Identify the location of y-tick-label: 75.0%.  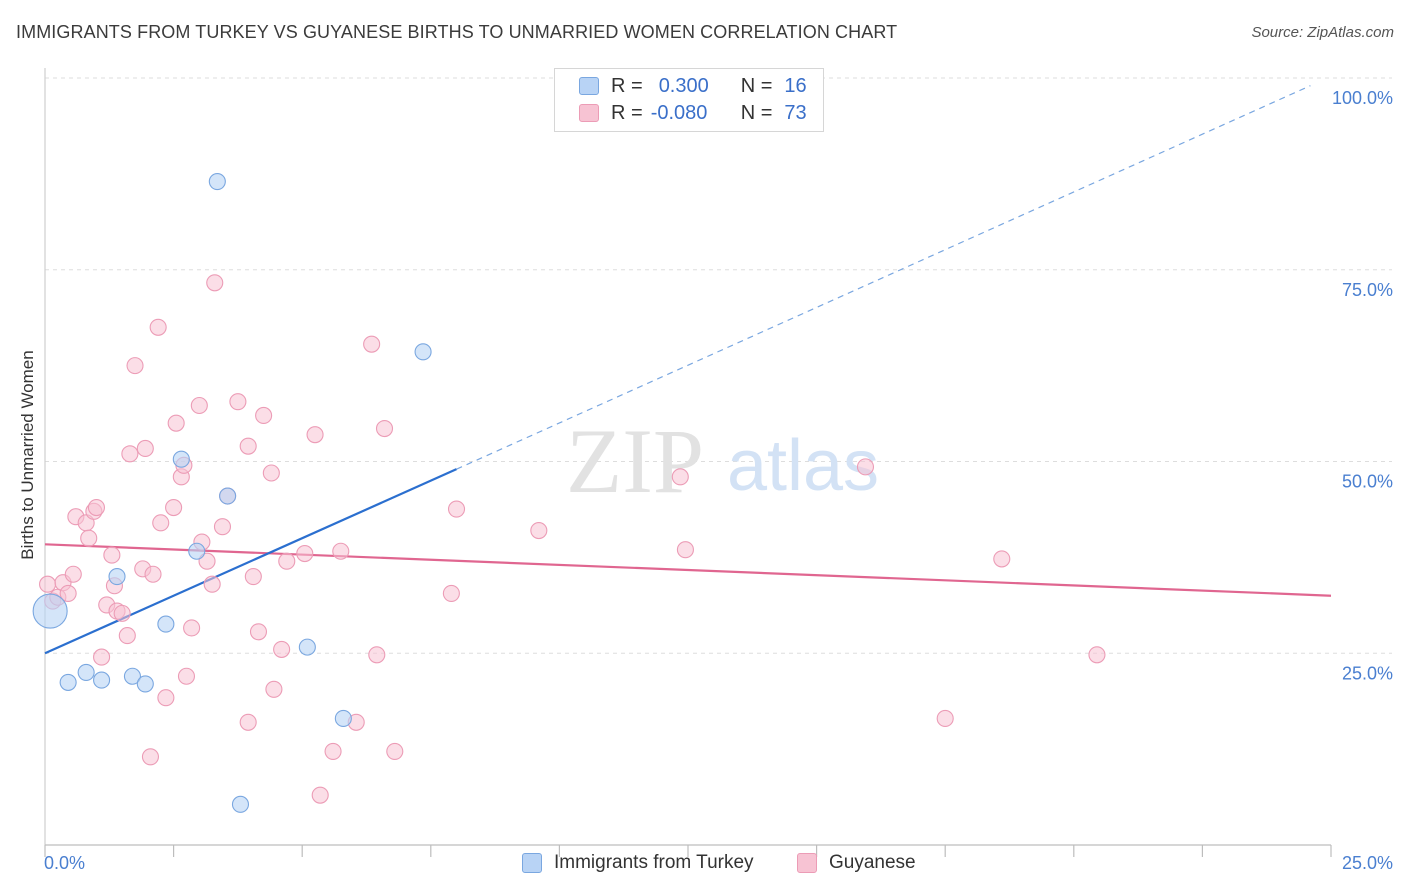
(1367, 290).